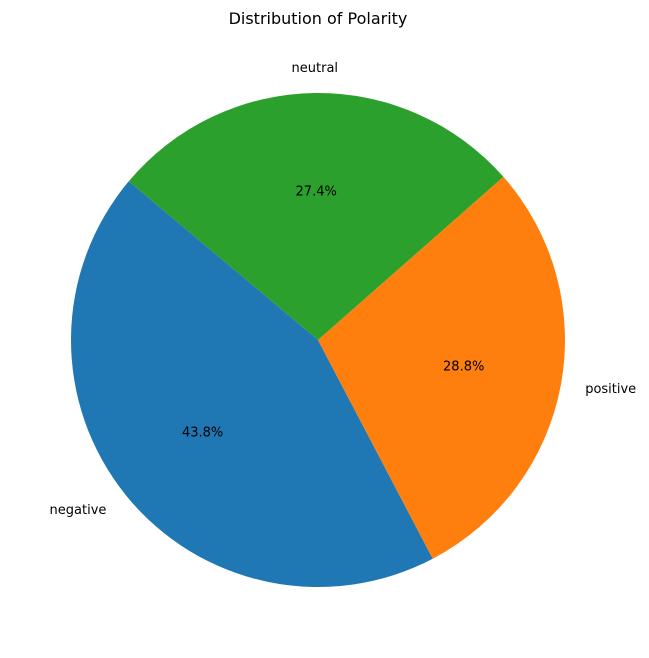 The image size is (649, 658). I want to click on slice-label-neutral: neutral, so click(315, 68).